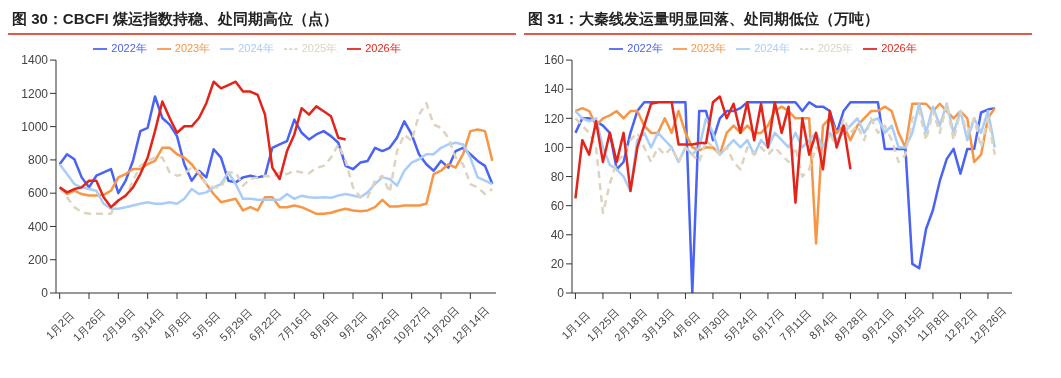 This screenshot has height=378, width=1061. Describe the element at coordinates (262, 21) in the screenshot. I see `chart-title: 图 30：CBCFI 煤运指数持稳、处同期高位（点）` at that location.